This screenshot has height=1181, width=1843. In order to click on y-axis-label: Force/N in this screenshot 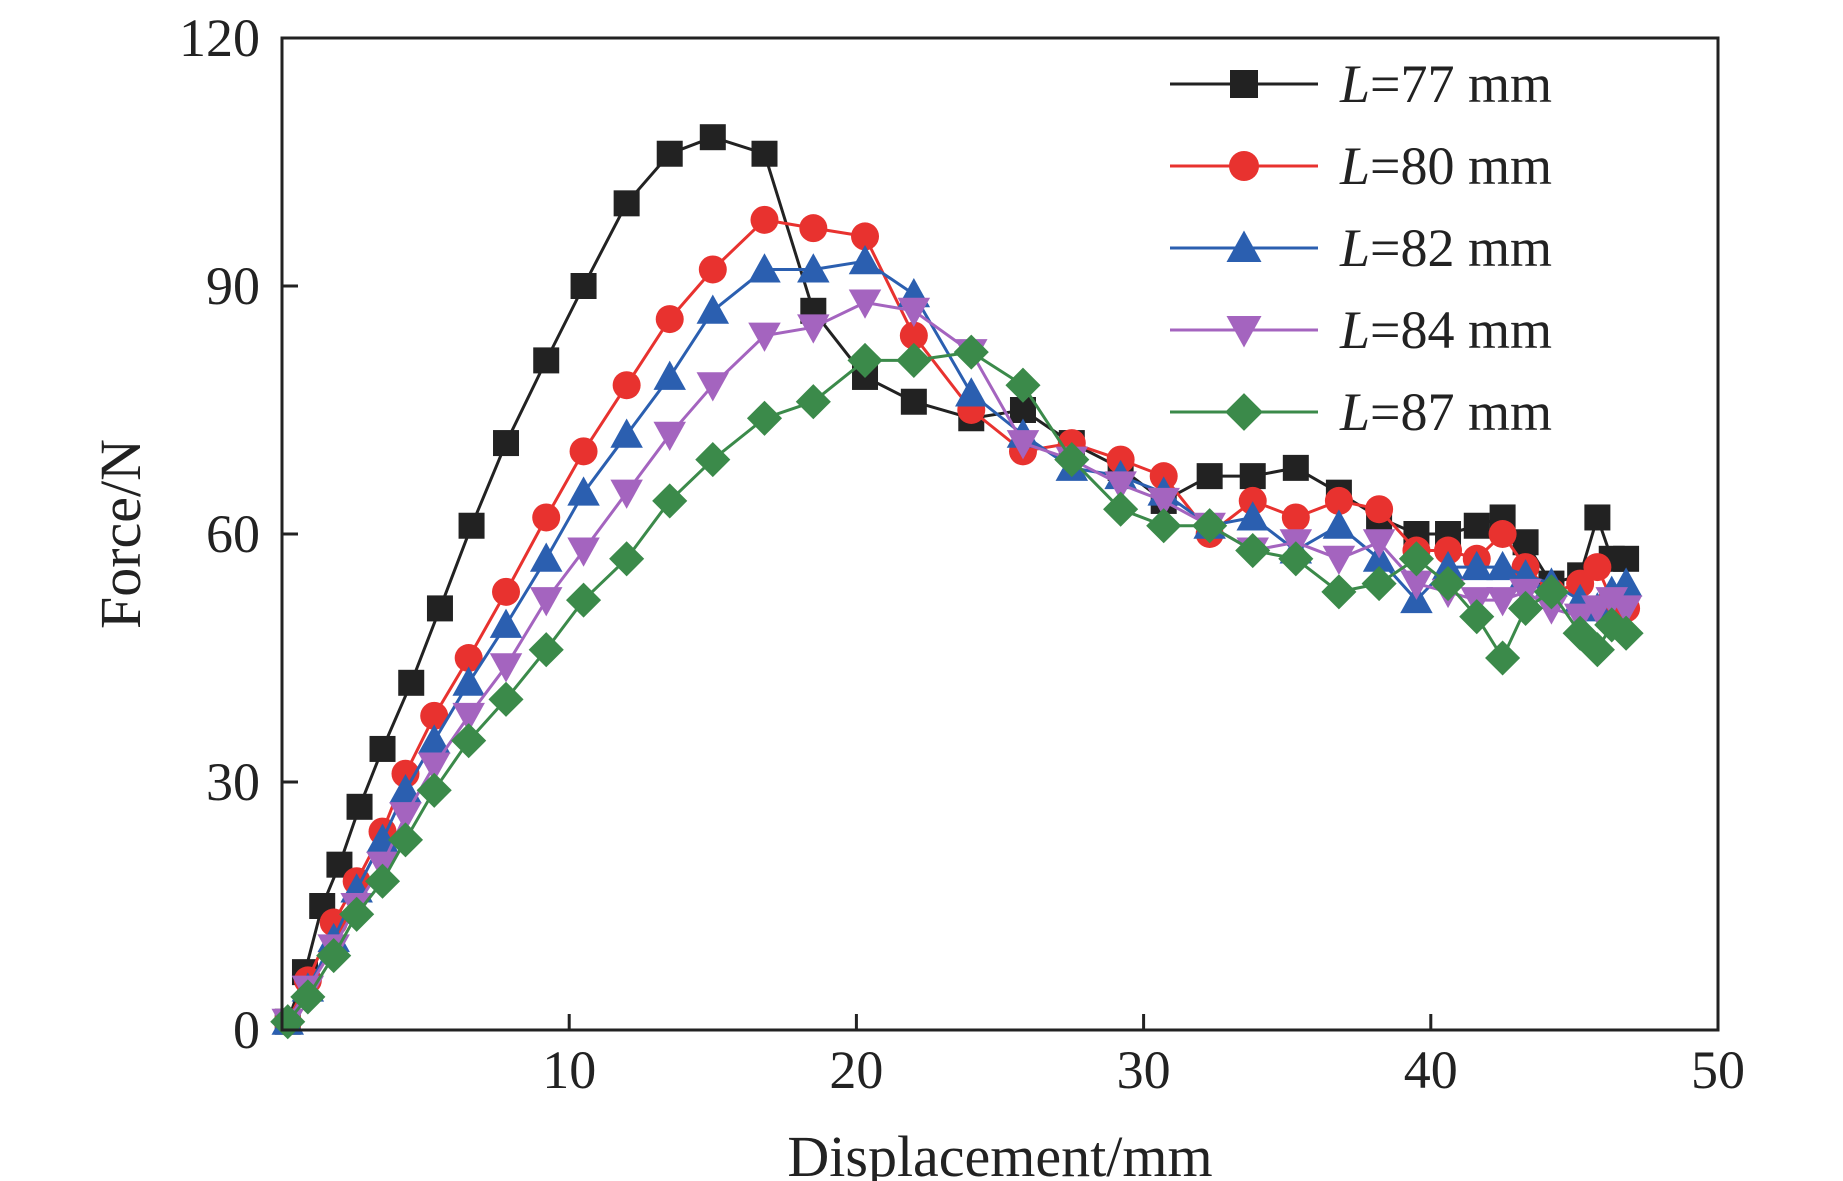, I will do `click(120, 534)`.